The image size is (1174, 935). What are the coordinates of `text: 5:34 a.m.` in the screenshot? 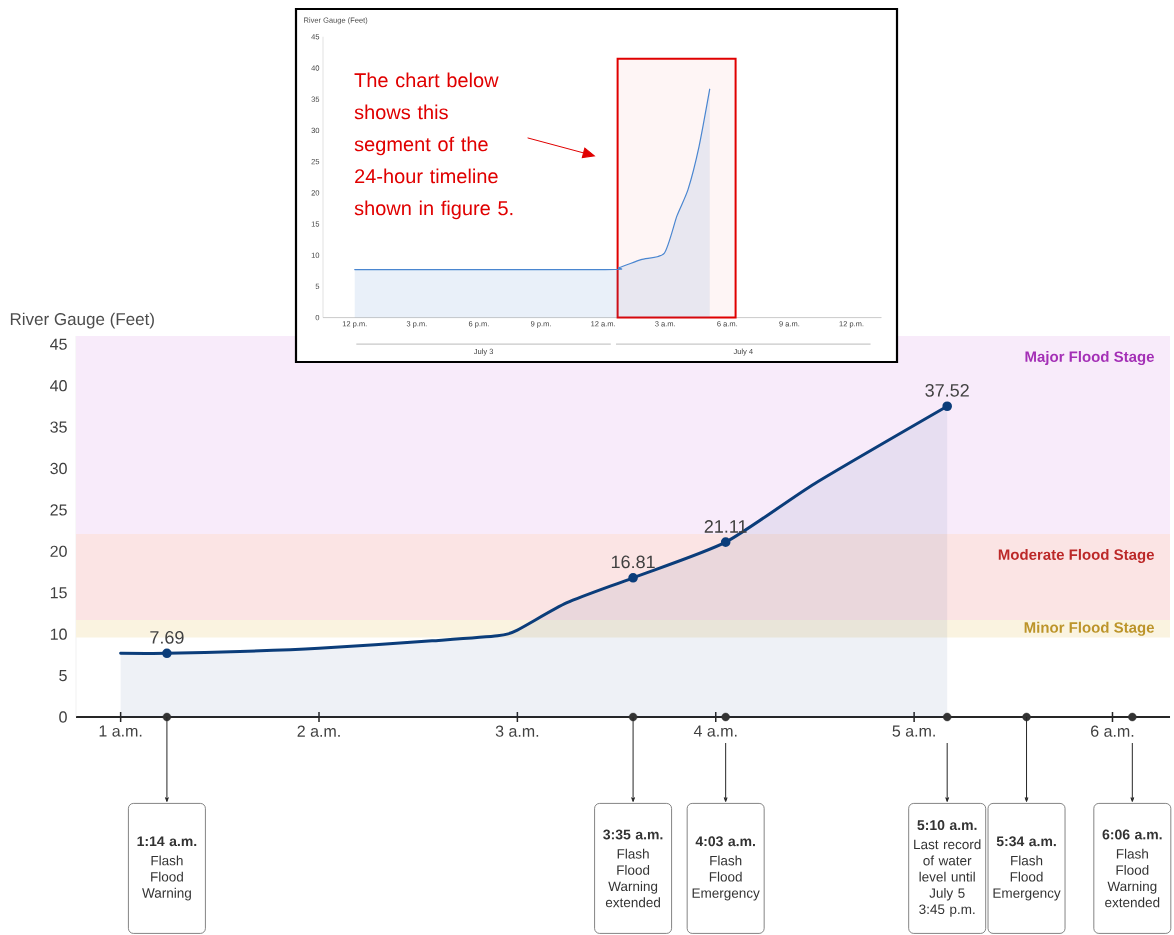 It's located at (1026, 841).